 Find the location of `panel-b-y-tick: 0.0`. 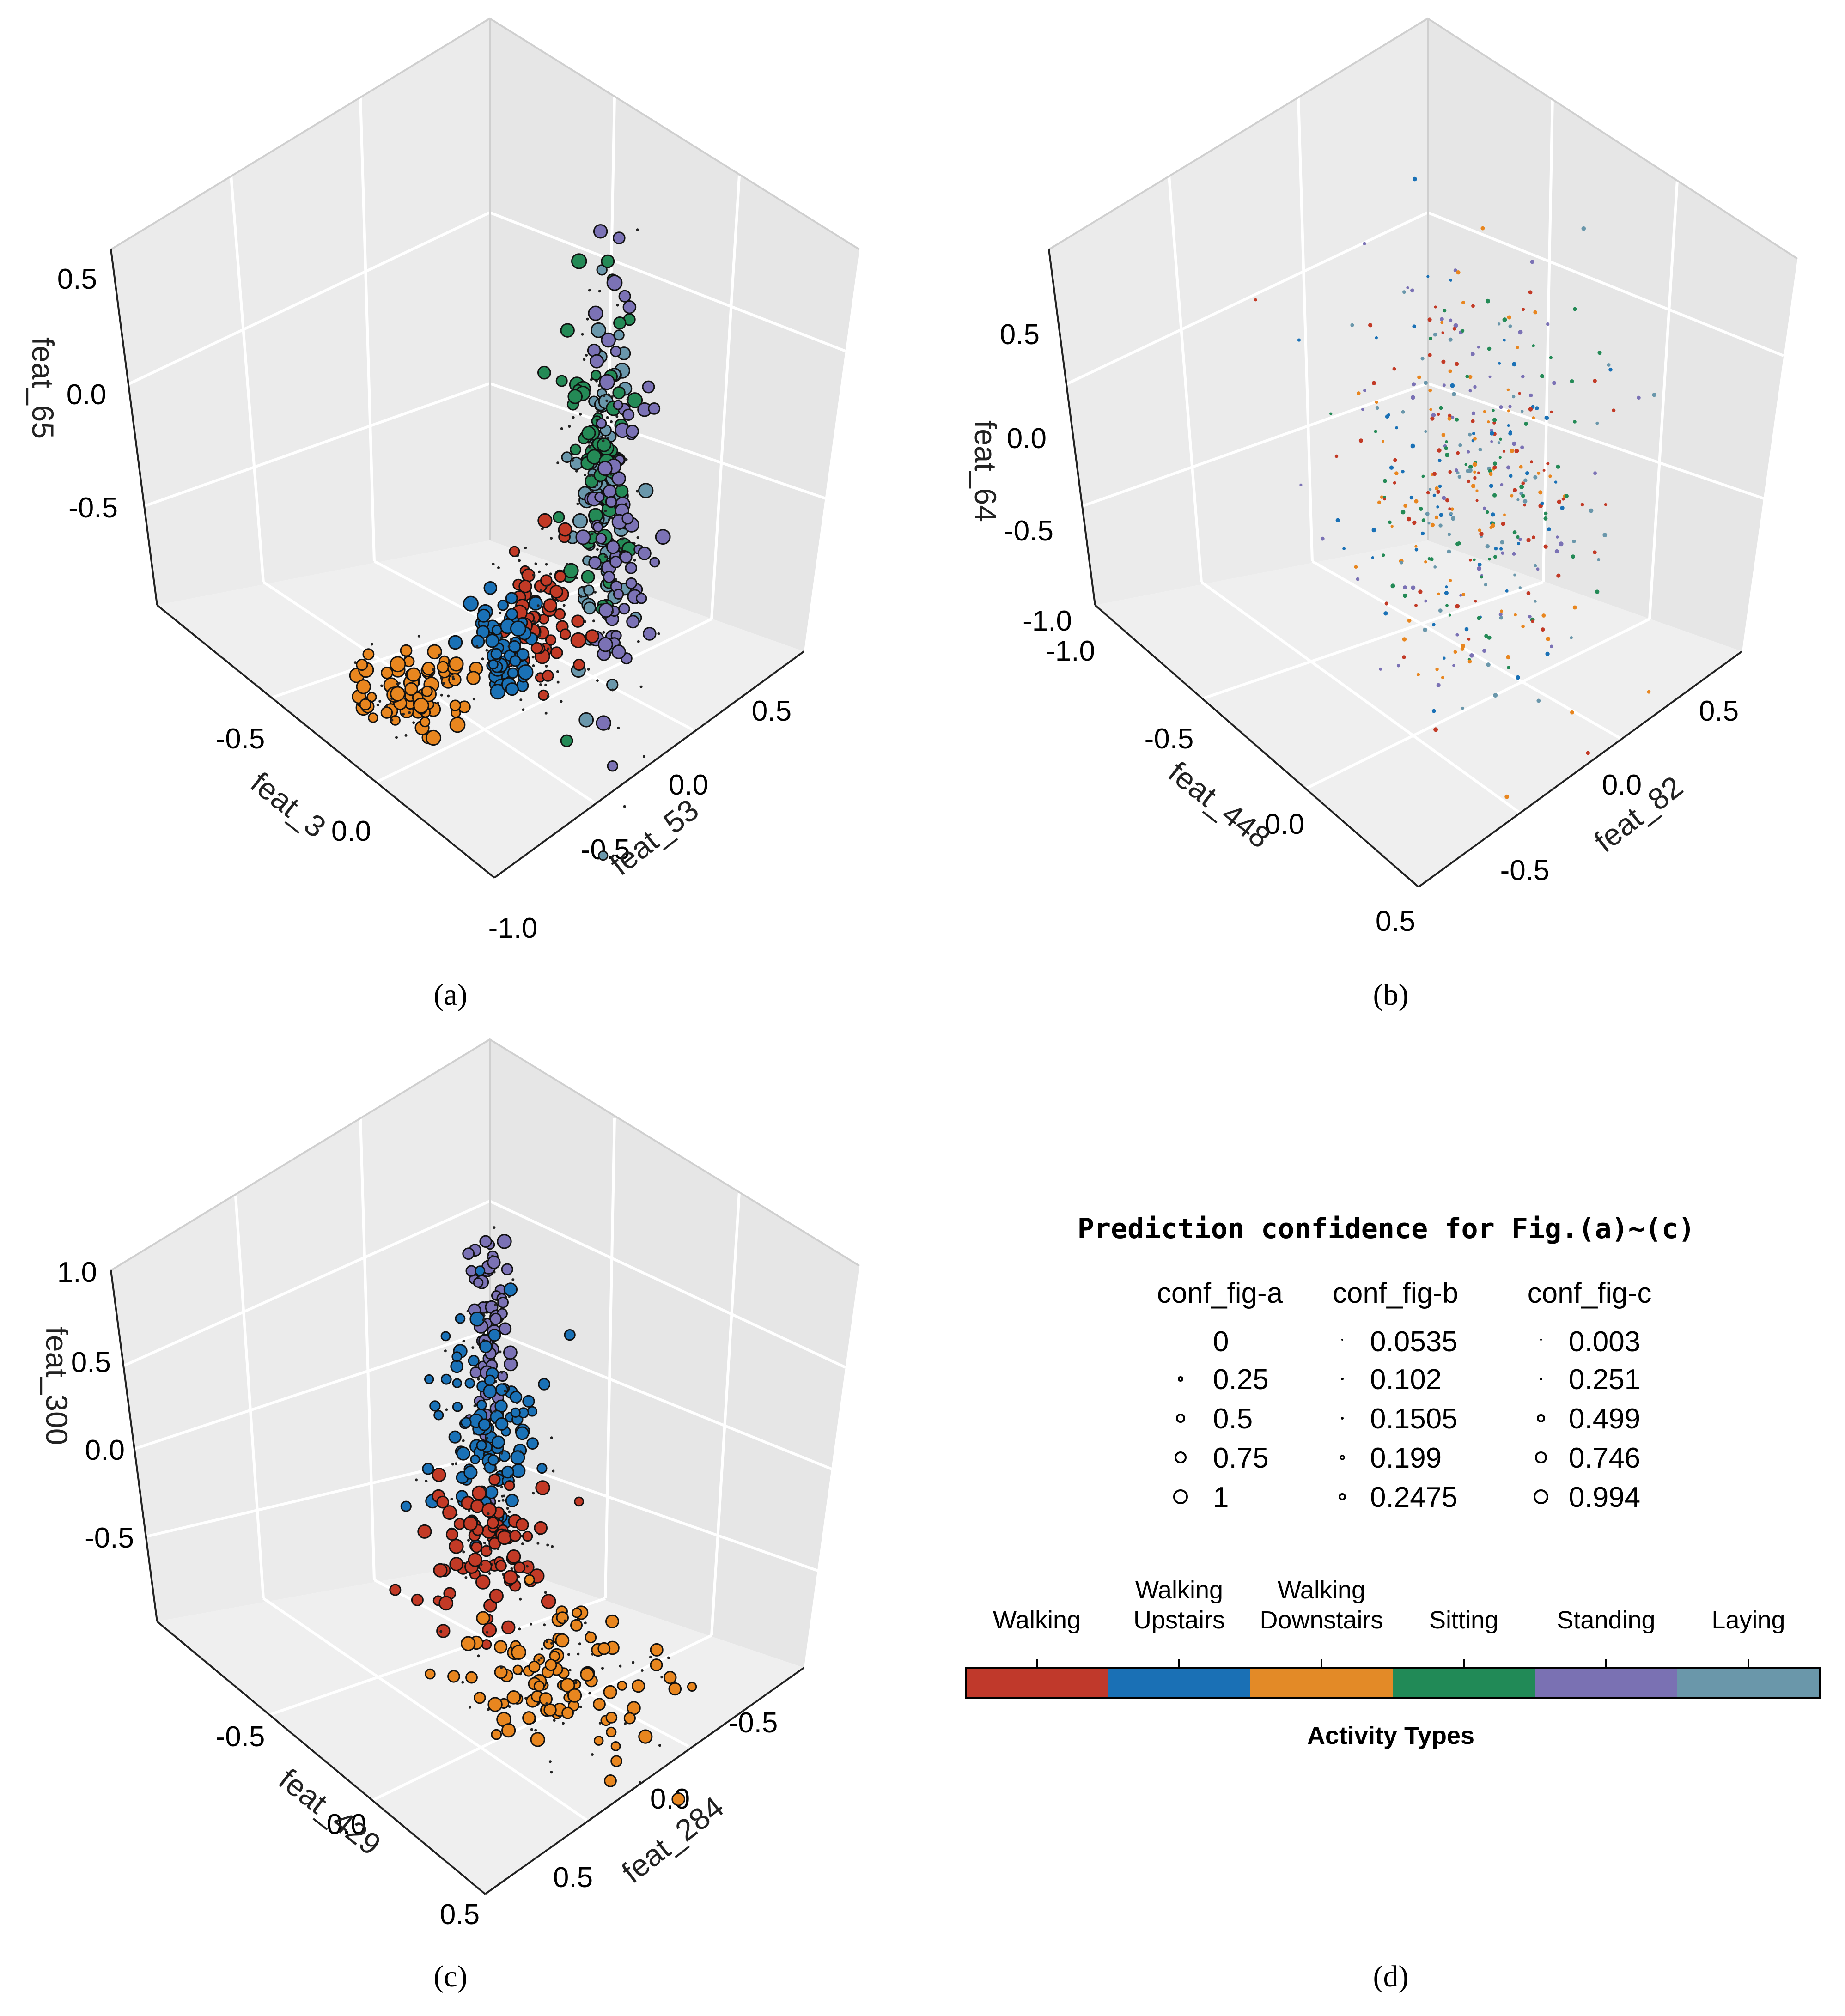

panel-b-y-tick: 0.0 is located at coordinates (1622, 785).